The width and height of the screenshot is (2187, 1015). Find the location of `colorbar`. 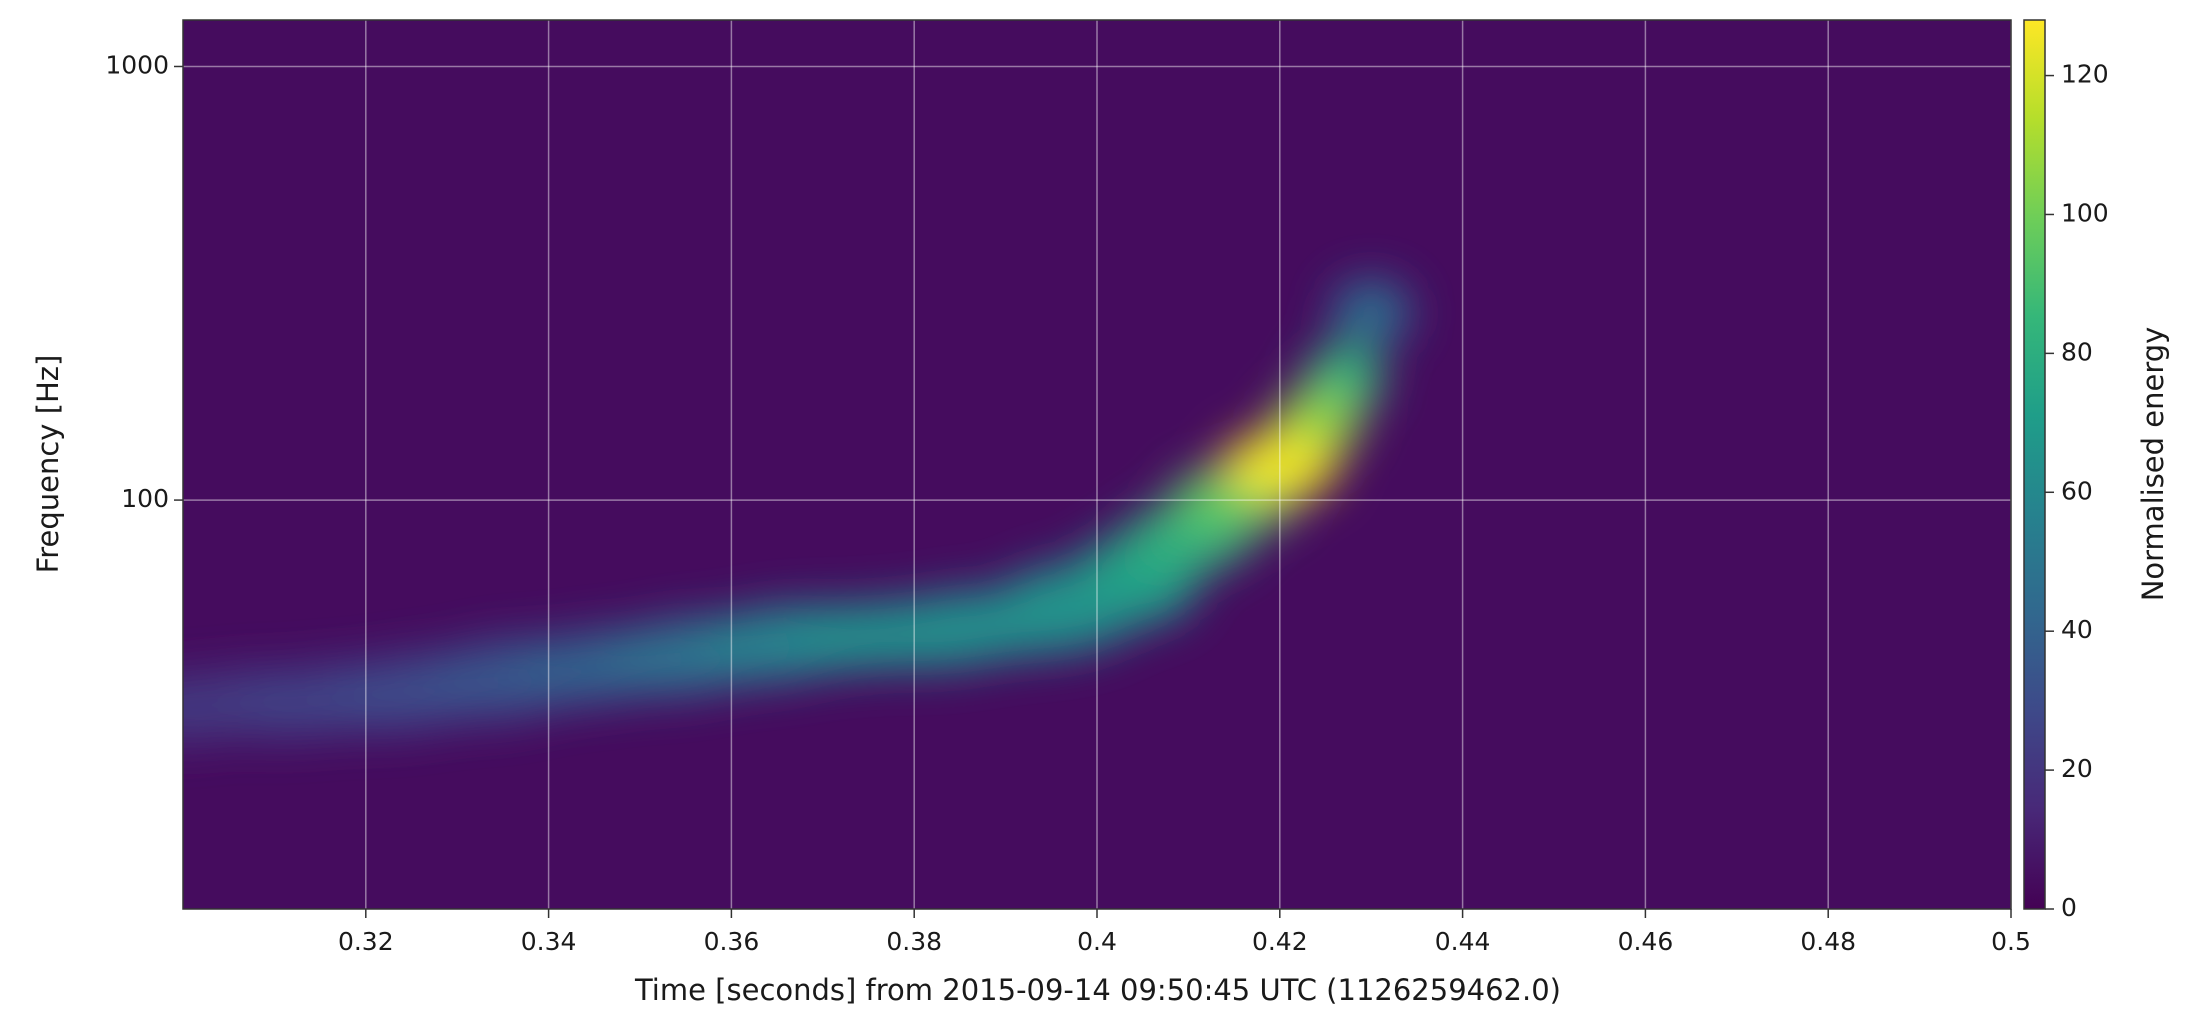

colorbar is located at coordinates (2034, 464).